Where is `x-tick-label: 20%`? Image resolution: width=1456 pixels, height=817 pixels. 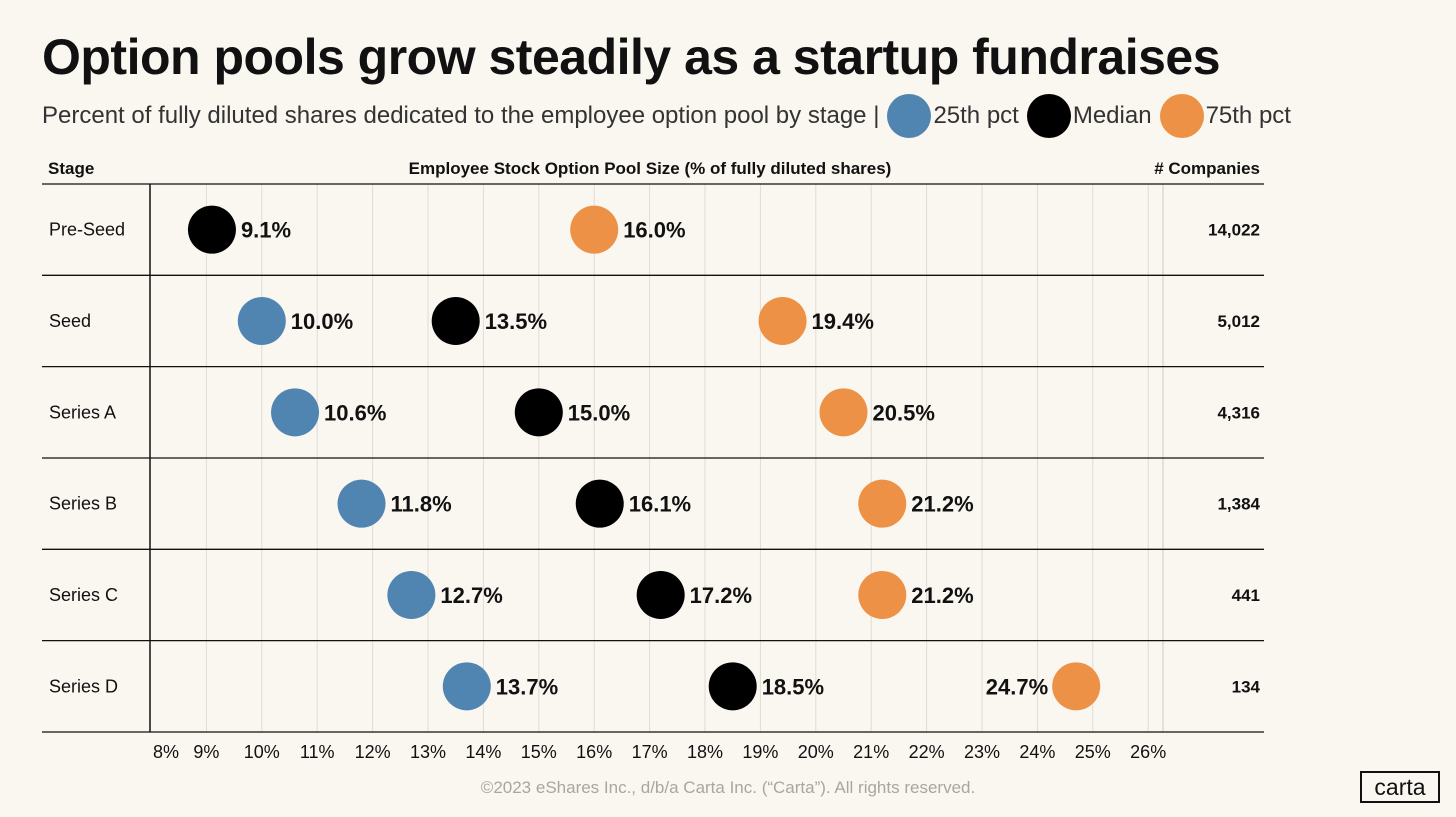
x-tick-label: 20% is located at coordinates (816, 752).